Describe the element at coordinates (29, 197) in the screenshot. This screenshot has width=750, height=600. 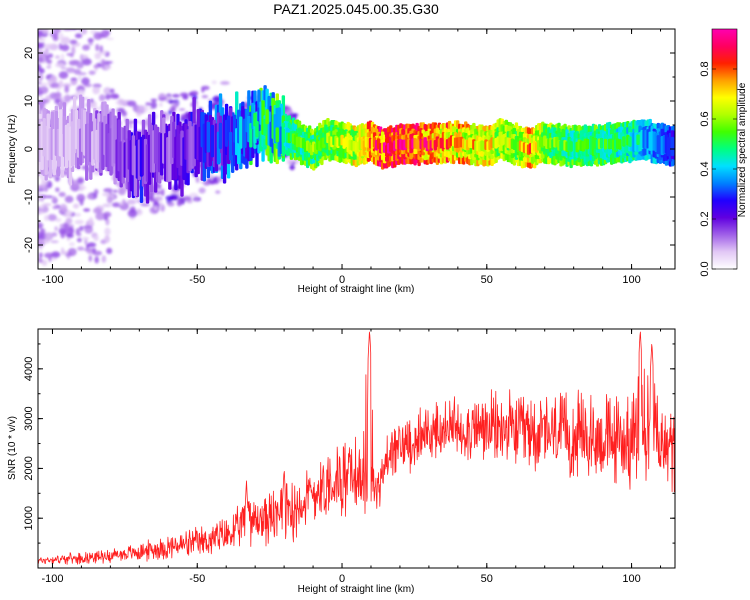
I see `spectrogram-y-tick-label: -10` at that location.